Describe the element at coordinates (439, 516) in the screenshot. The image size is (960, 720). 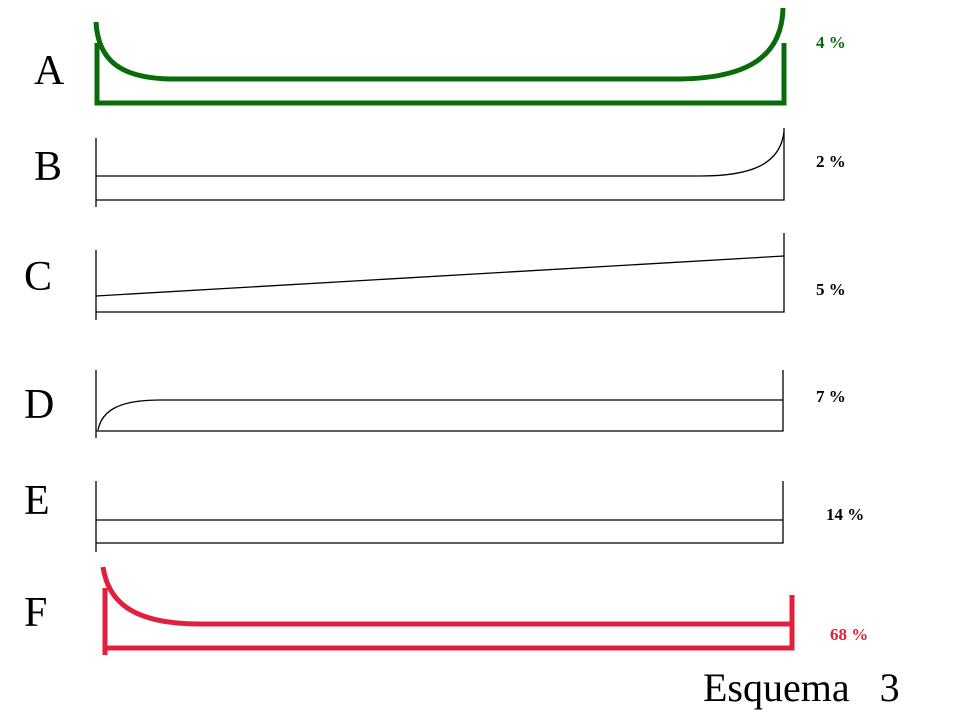
I see `row-e-base-bracket` at that location.